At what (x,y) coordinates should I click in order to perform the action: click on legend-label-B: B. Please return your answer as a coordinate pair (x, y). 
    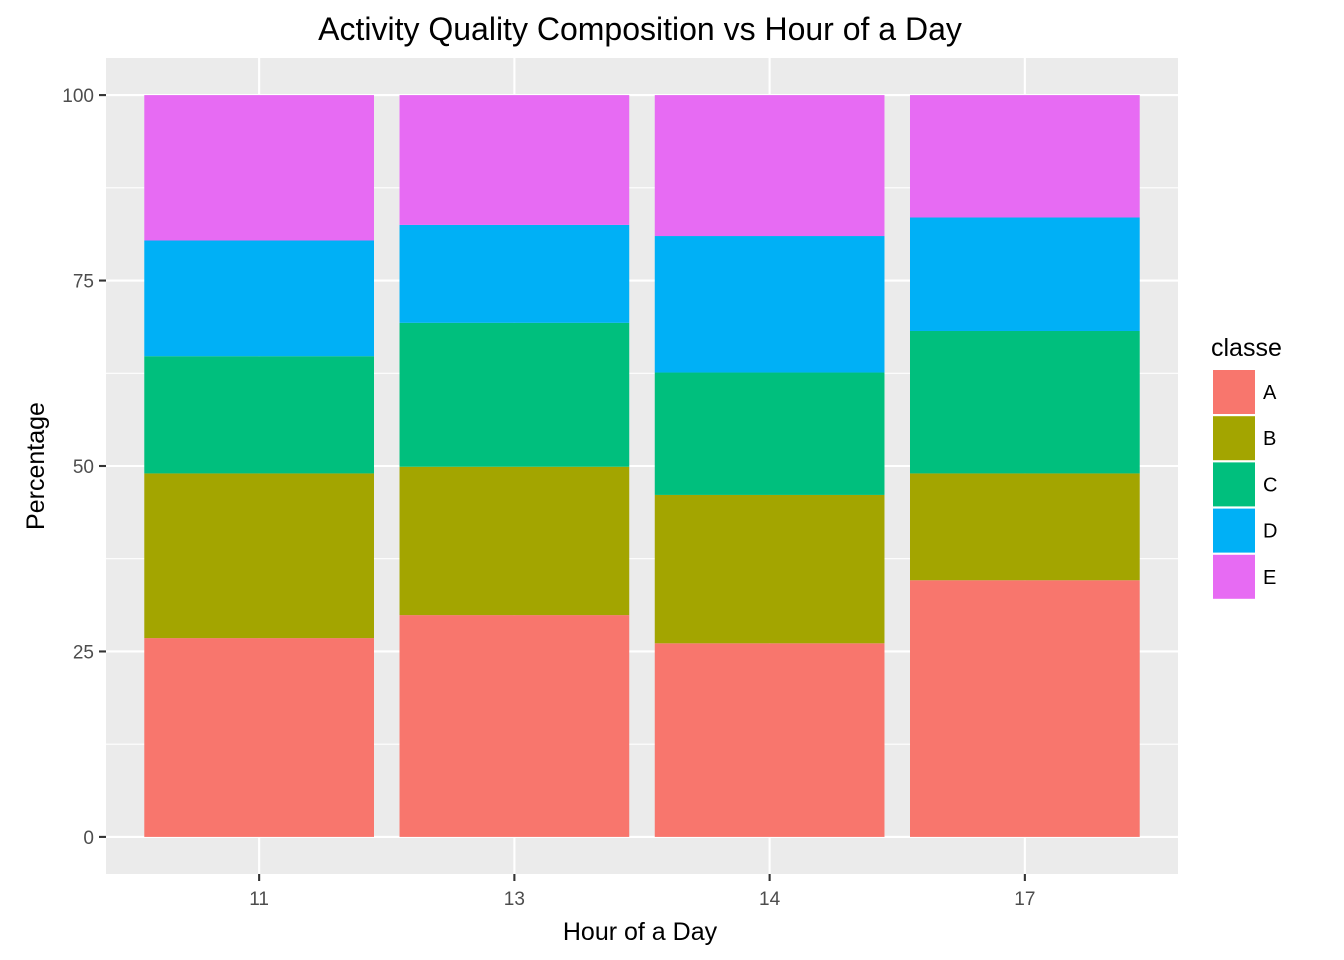
    Looking at the image, I should click on (1269, 439).